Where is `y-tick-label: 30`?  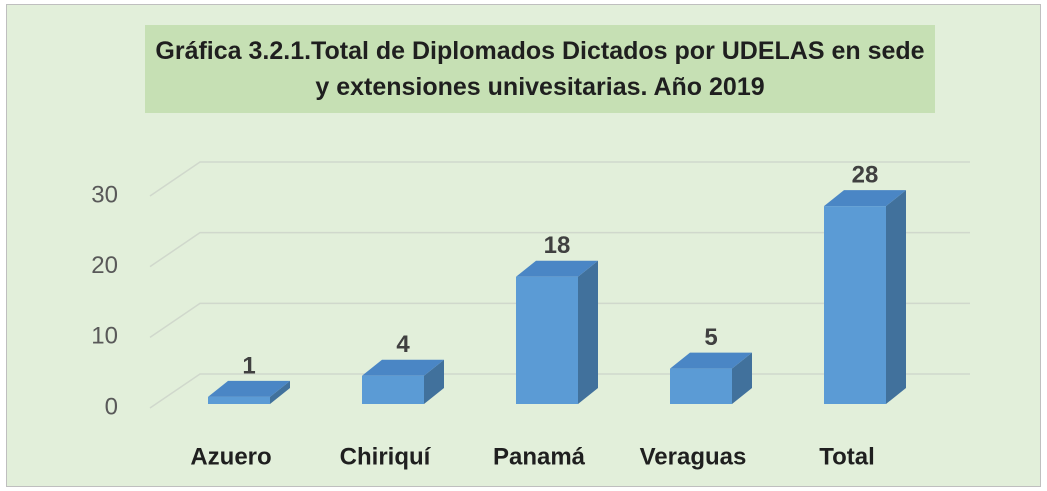
y-tick-label: 30 is located at coordinates (104, 194).